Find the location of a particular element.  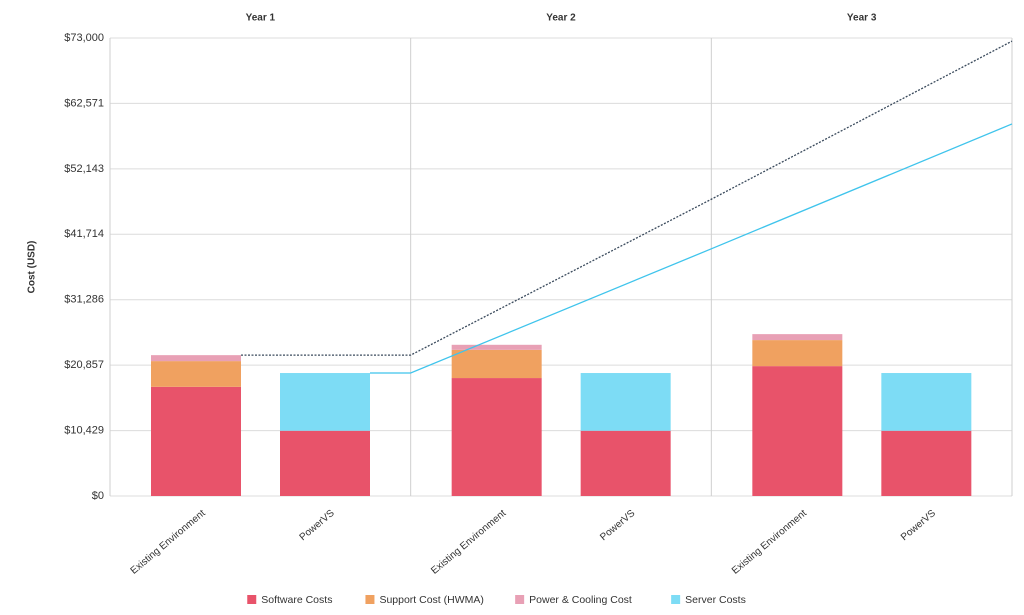

y-tick-label: $0 is located at coordinates (98, 496).